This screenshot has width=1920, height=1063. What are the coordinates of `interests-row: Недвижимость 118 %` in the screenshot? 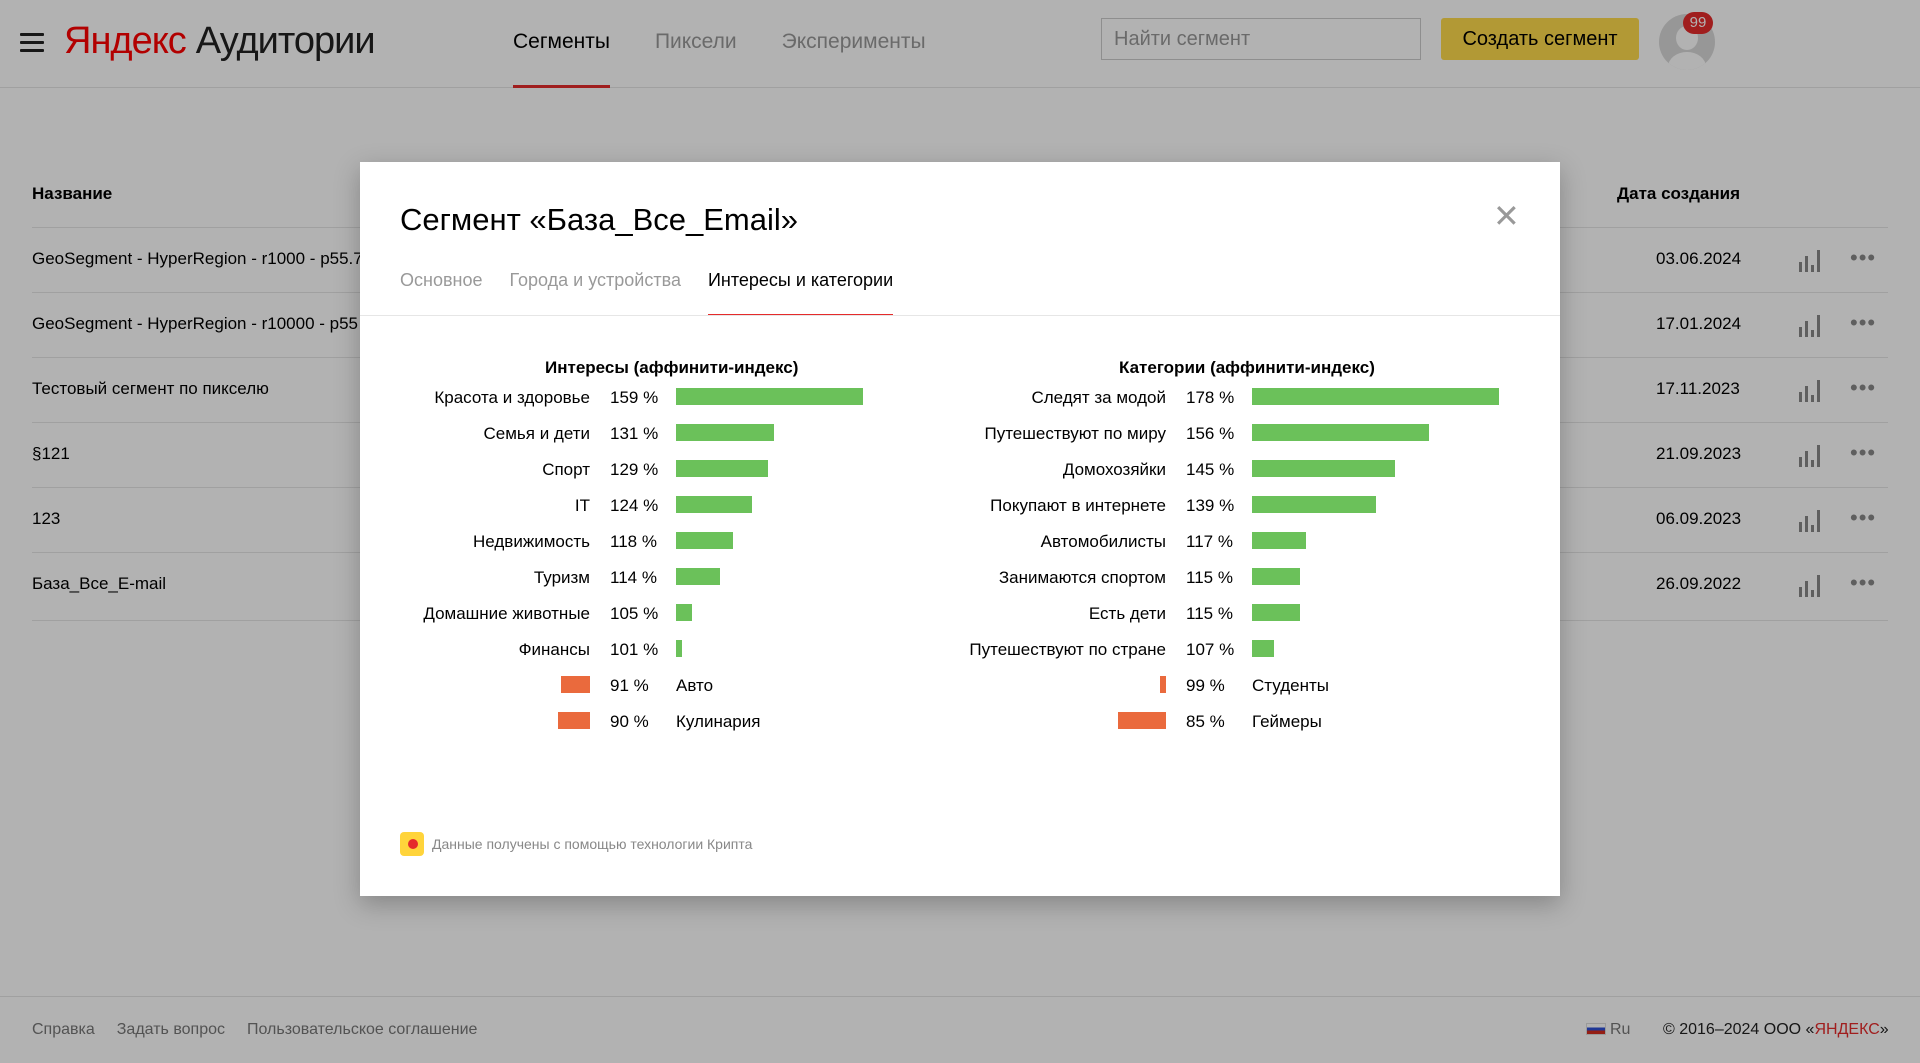 It's located at (960, 544).